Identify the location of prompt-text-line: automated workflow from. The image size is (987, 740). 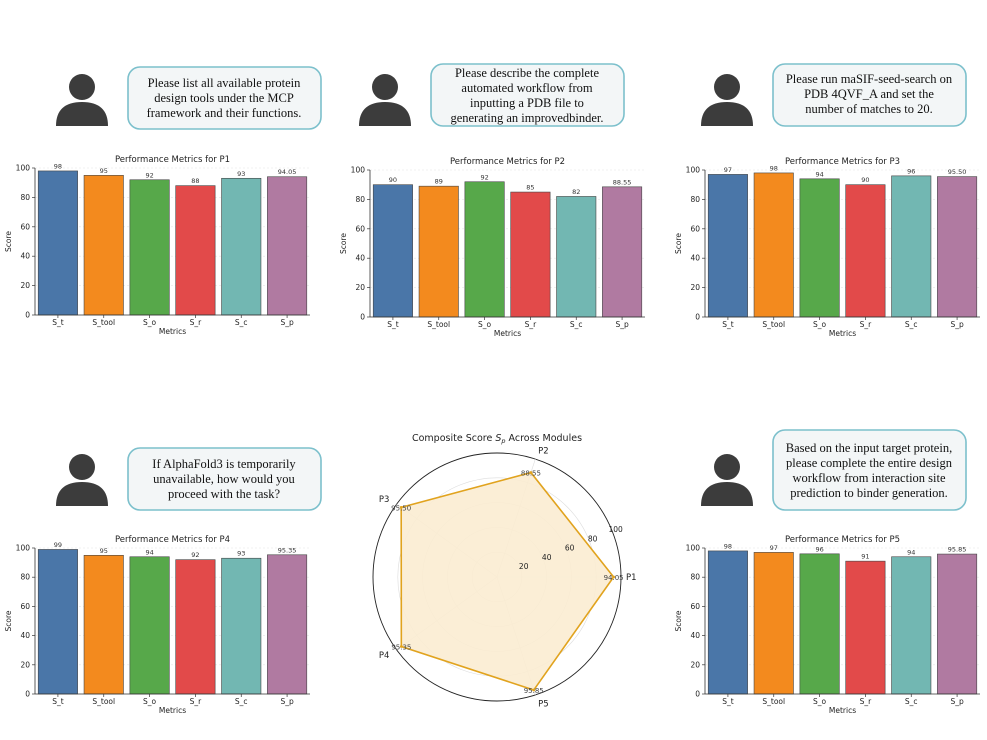
(526, 88).